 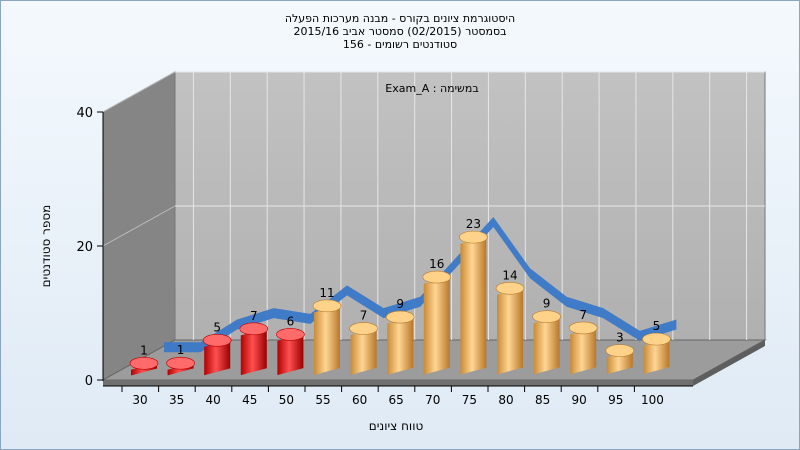 I want to click on y-tick-label: 40, so click(x=84, y=113).